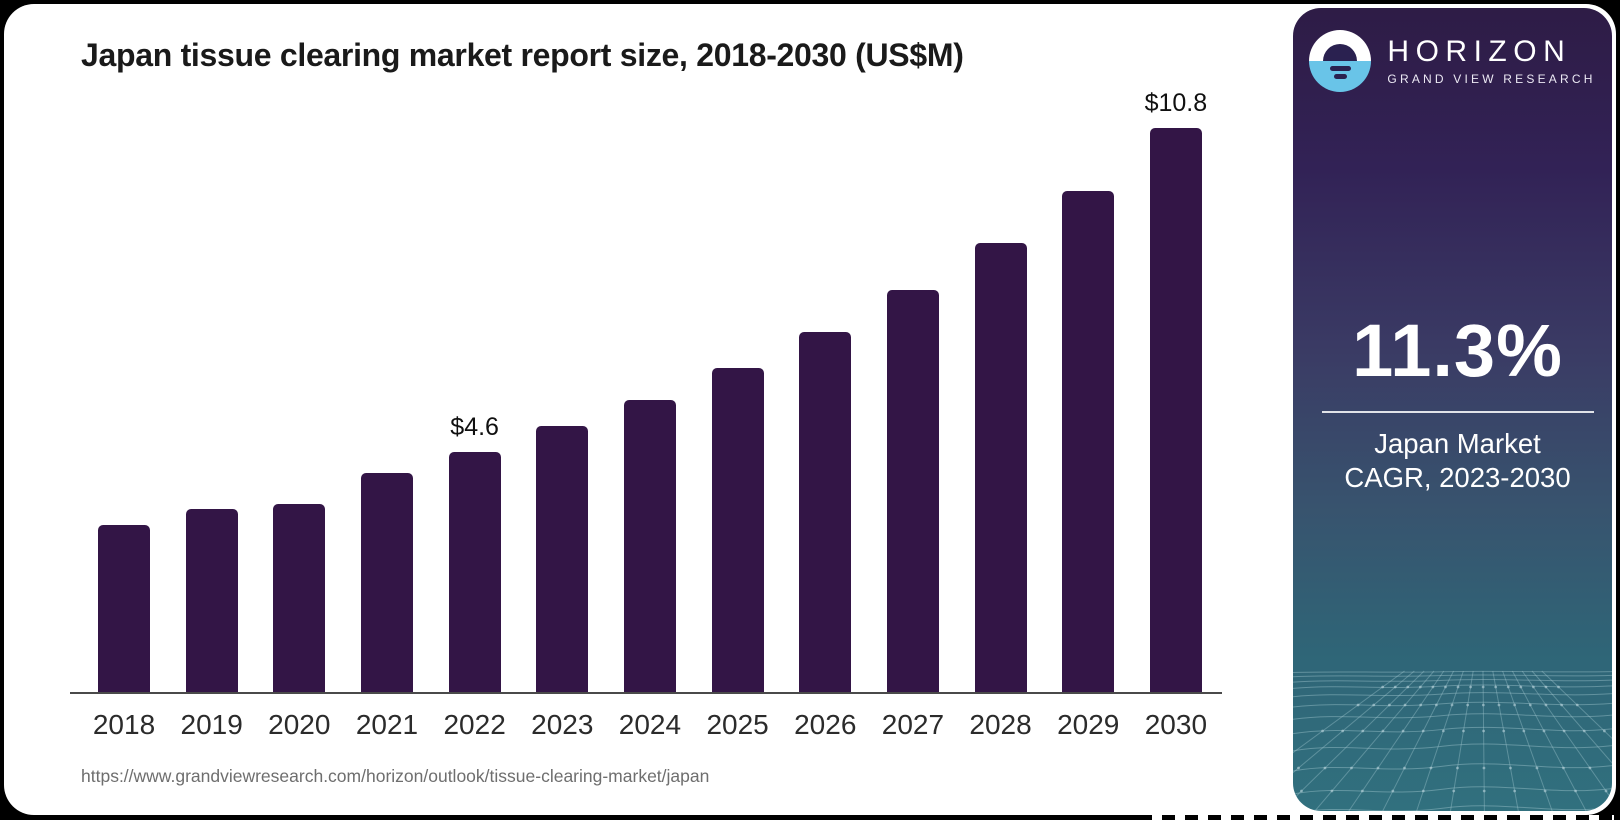 This screenshot has height=820, width=1620. I want to click on bar-column-2023: 2023, so click(562, 426).